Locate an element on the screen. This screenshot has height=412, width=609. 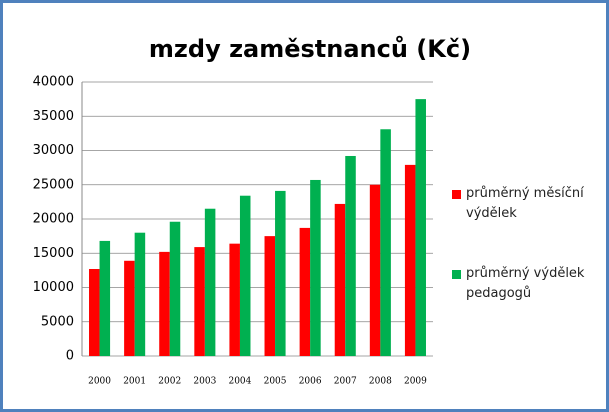
y-tick-label: 10000 is located at coordinates (53, 287).